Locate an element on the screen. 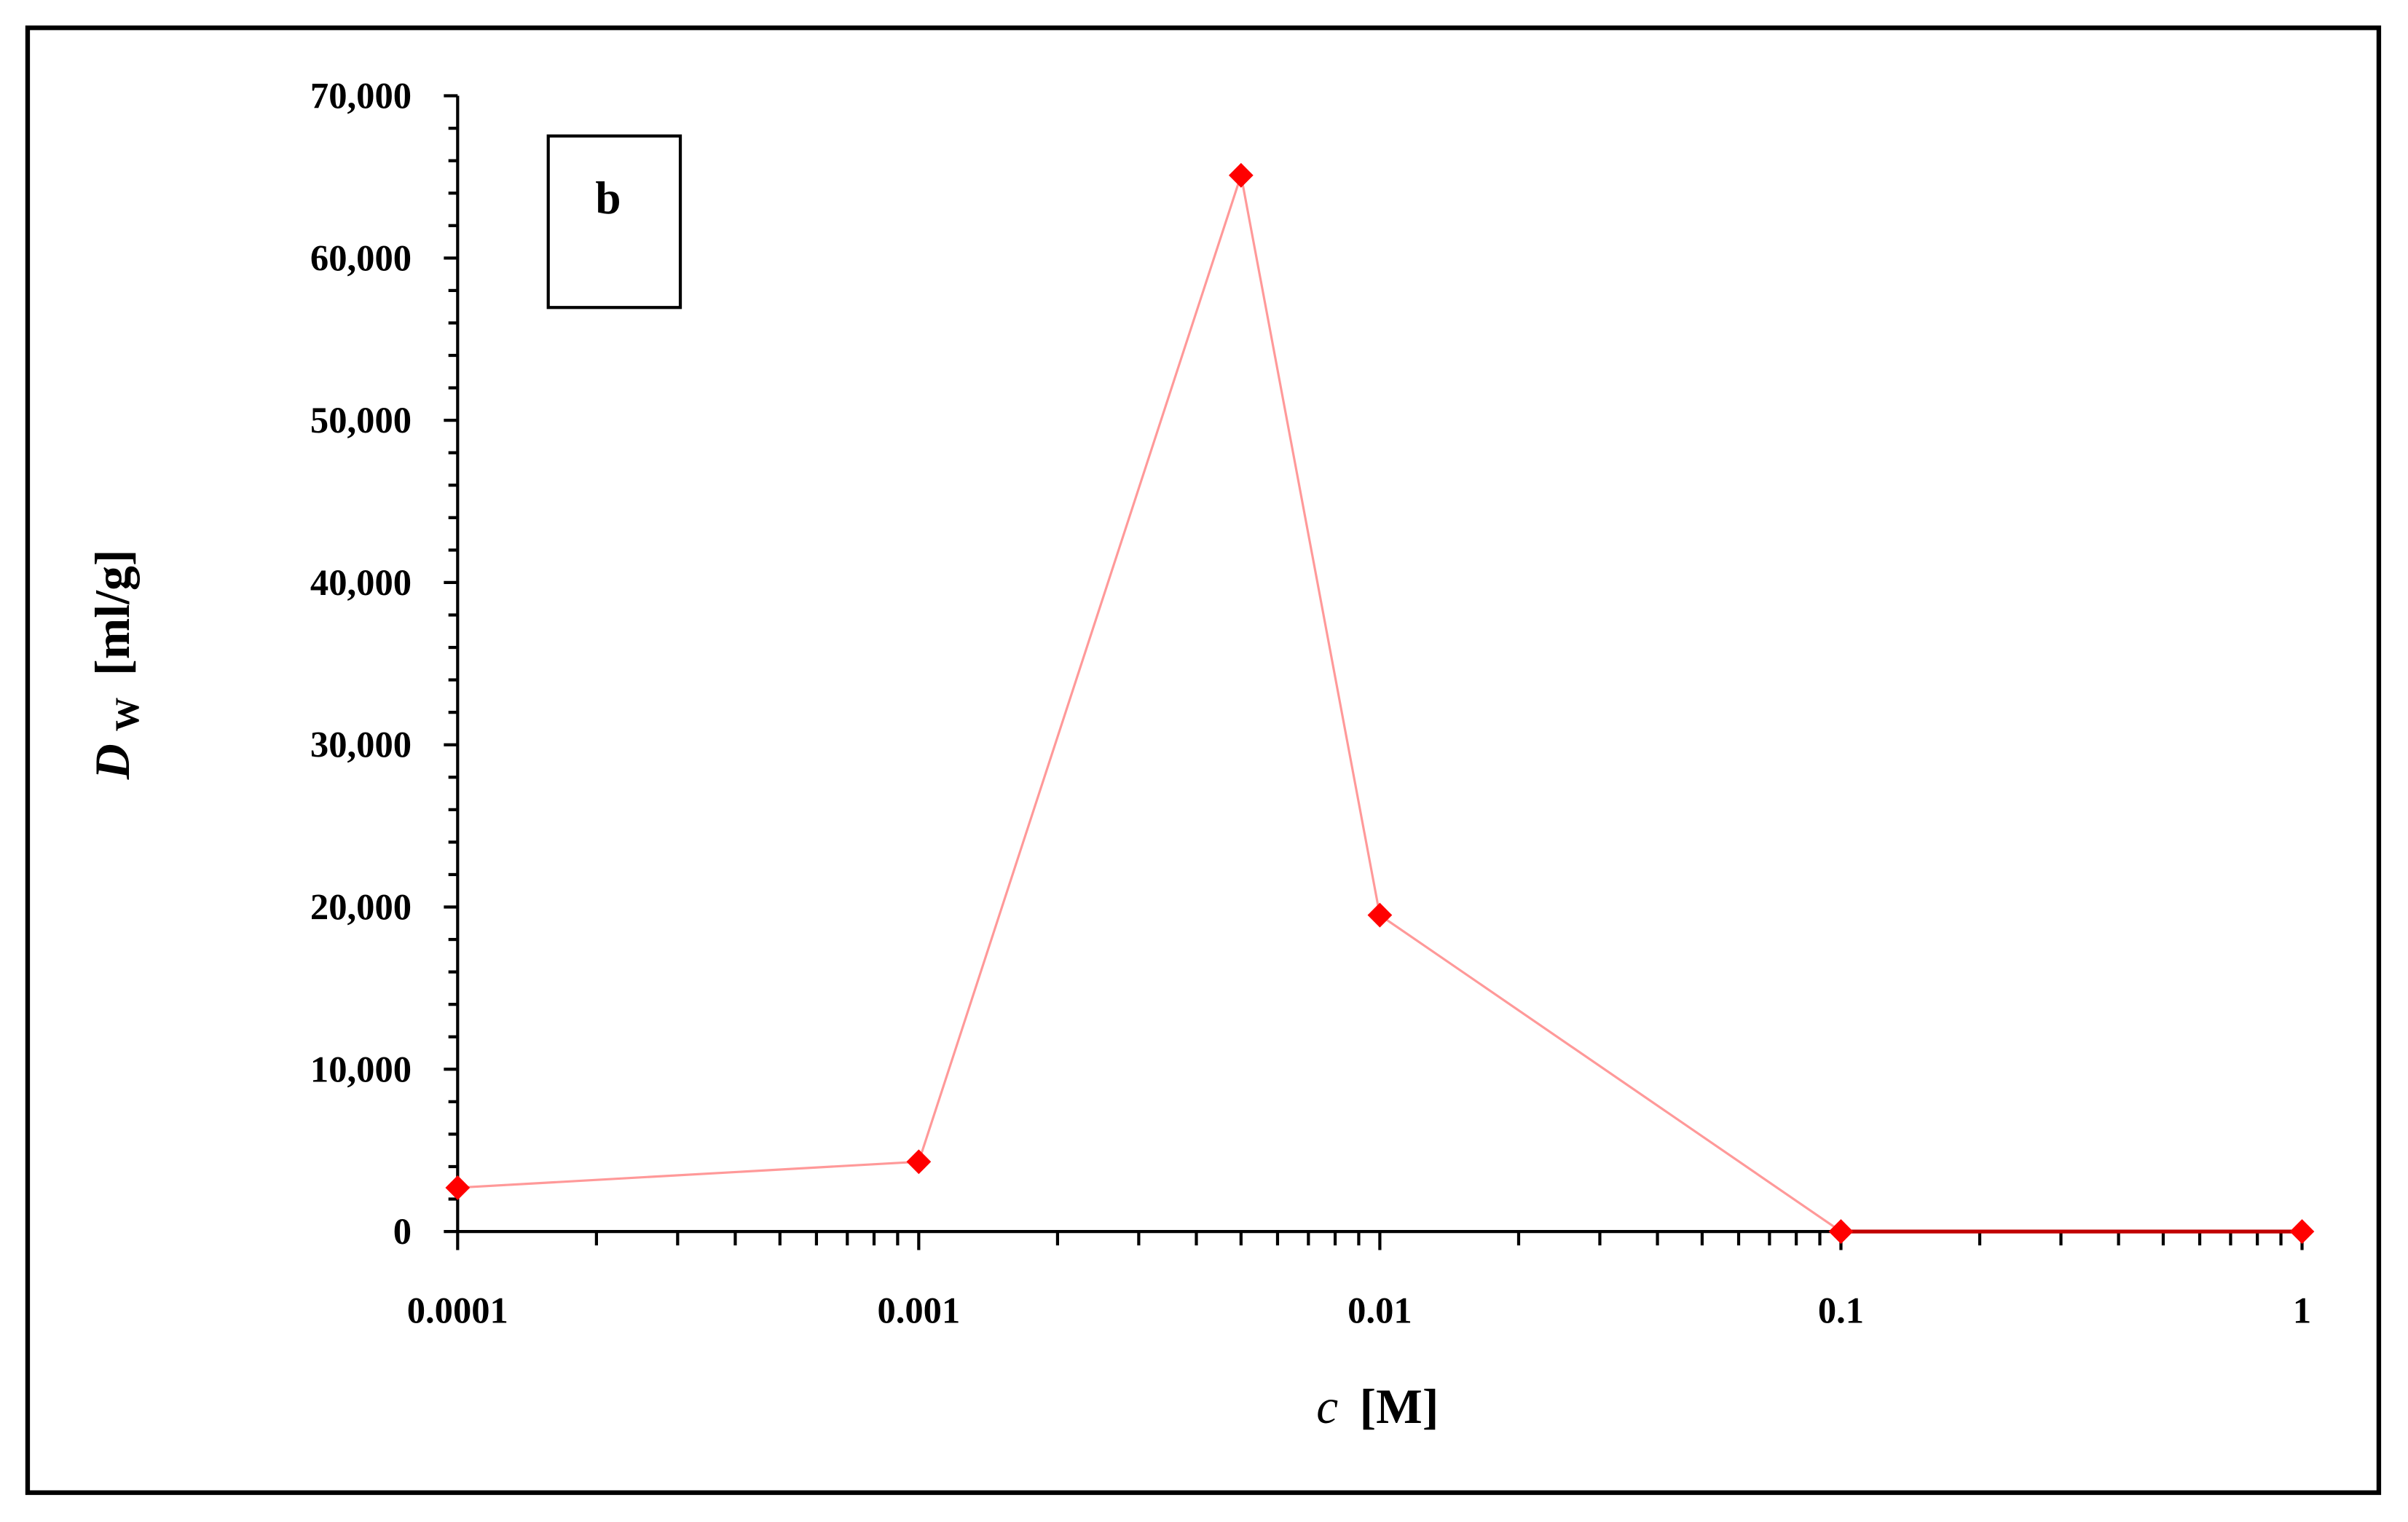 This screenshot has height=1522, width=2408. x-tick-label: 0.01 is located at coordinates (1379, 1310).